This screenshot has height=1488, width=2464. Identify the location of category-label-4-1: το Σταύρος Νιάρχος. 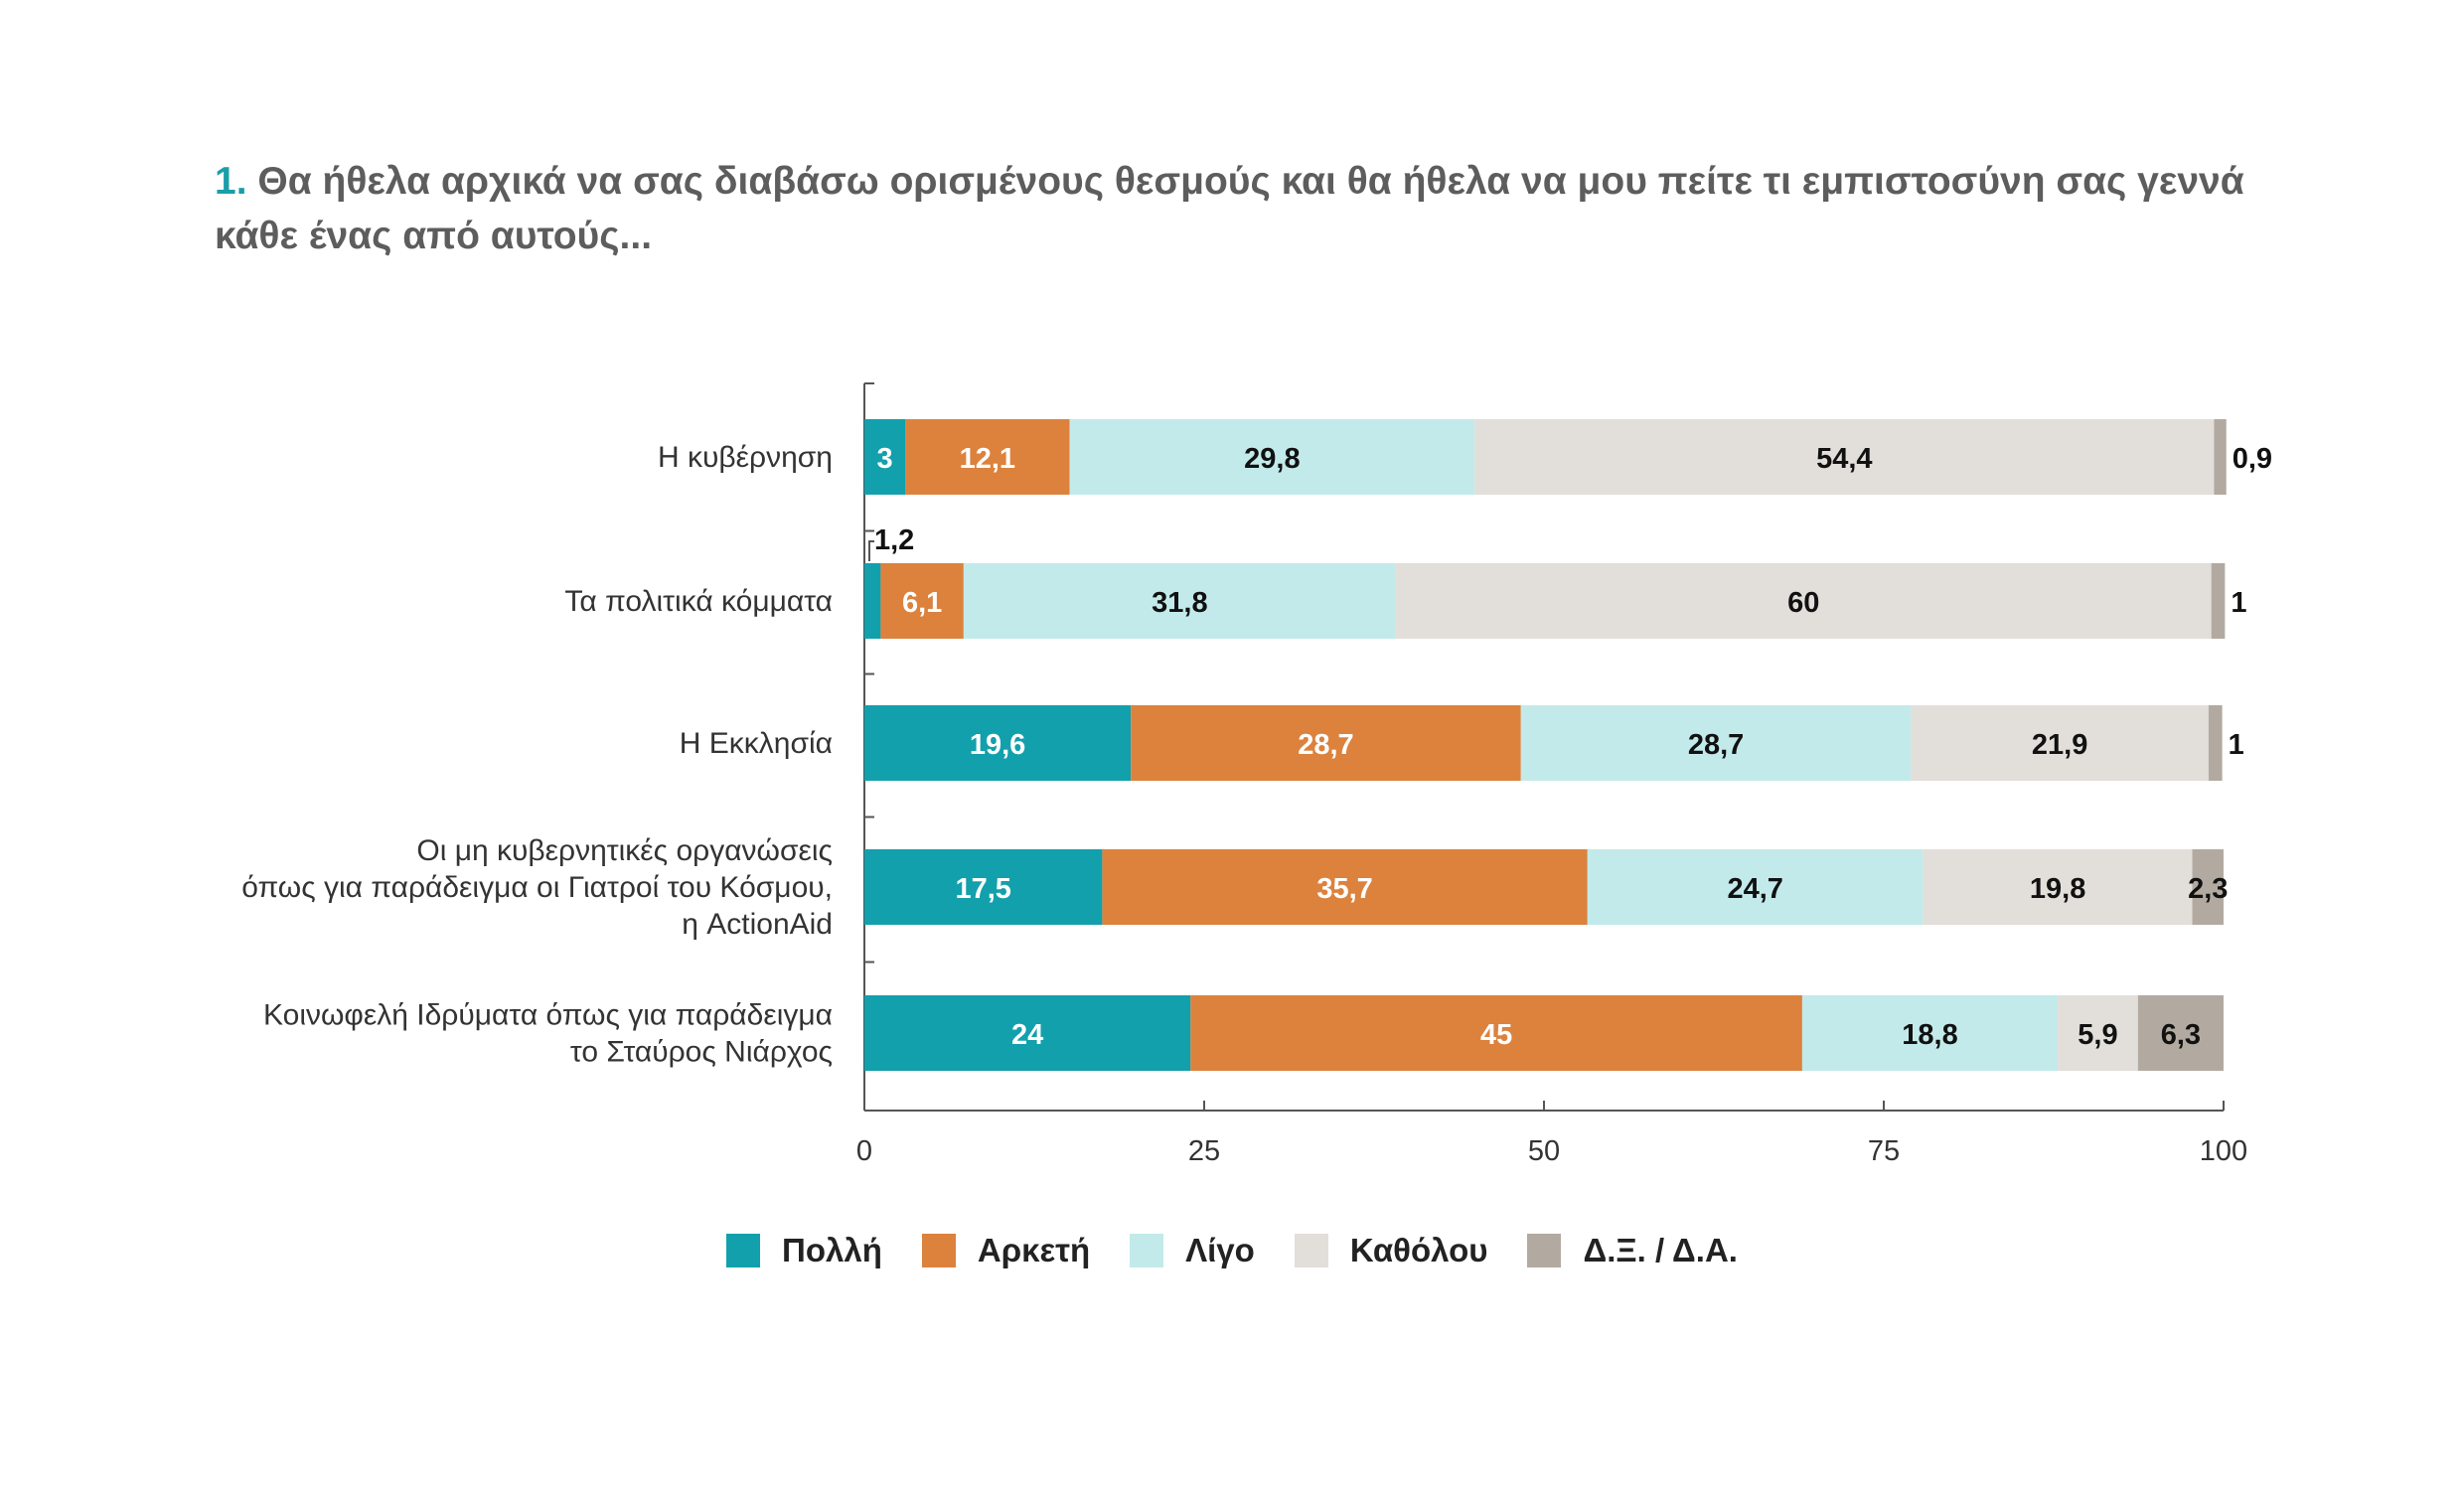
(702, 1053).